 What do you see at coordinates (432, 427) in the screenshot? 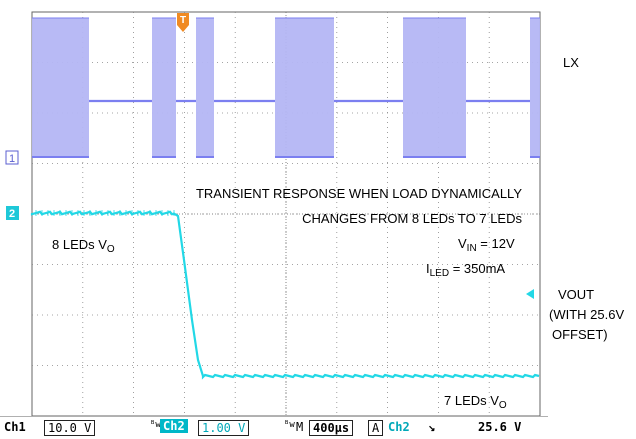
I see `trigger-slope-icon: ↘` at bounding box center [432, 427].